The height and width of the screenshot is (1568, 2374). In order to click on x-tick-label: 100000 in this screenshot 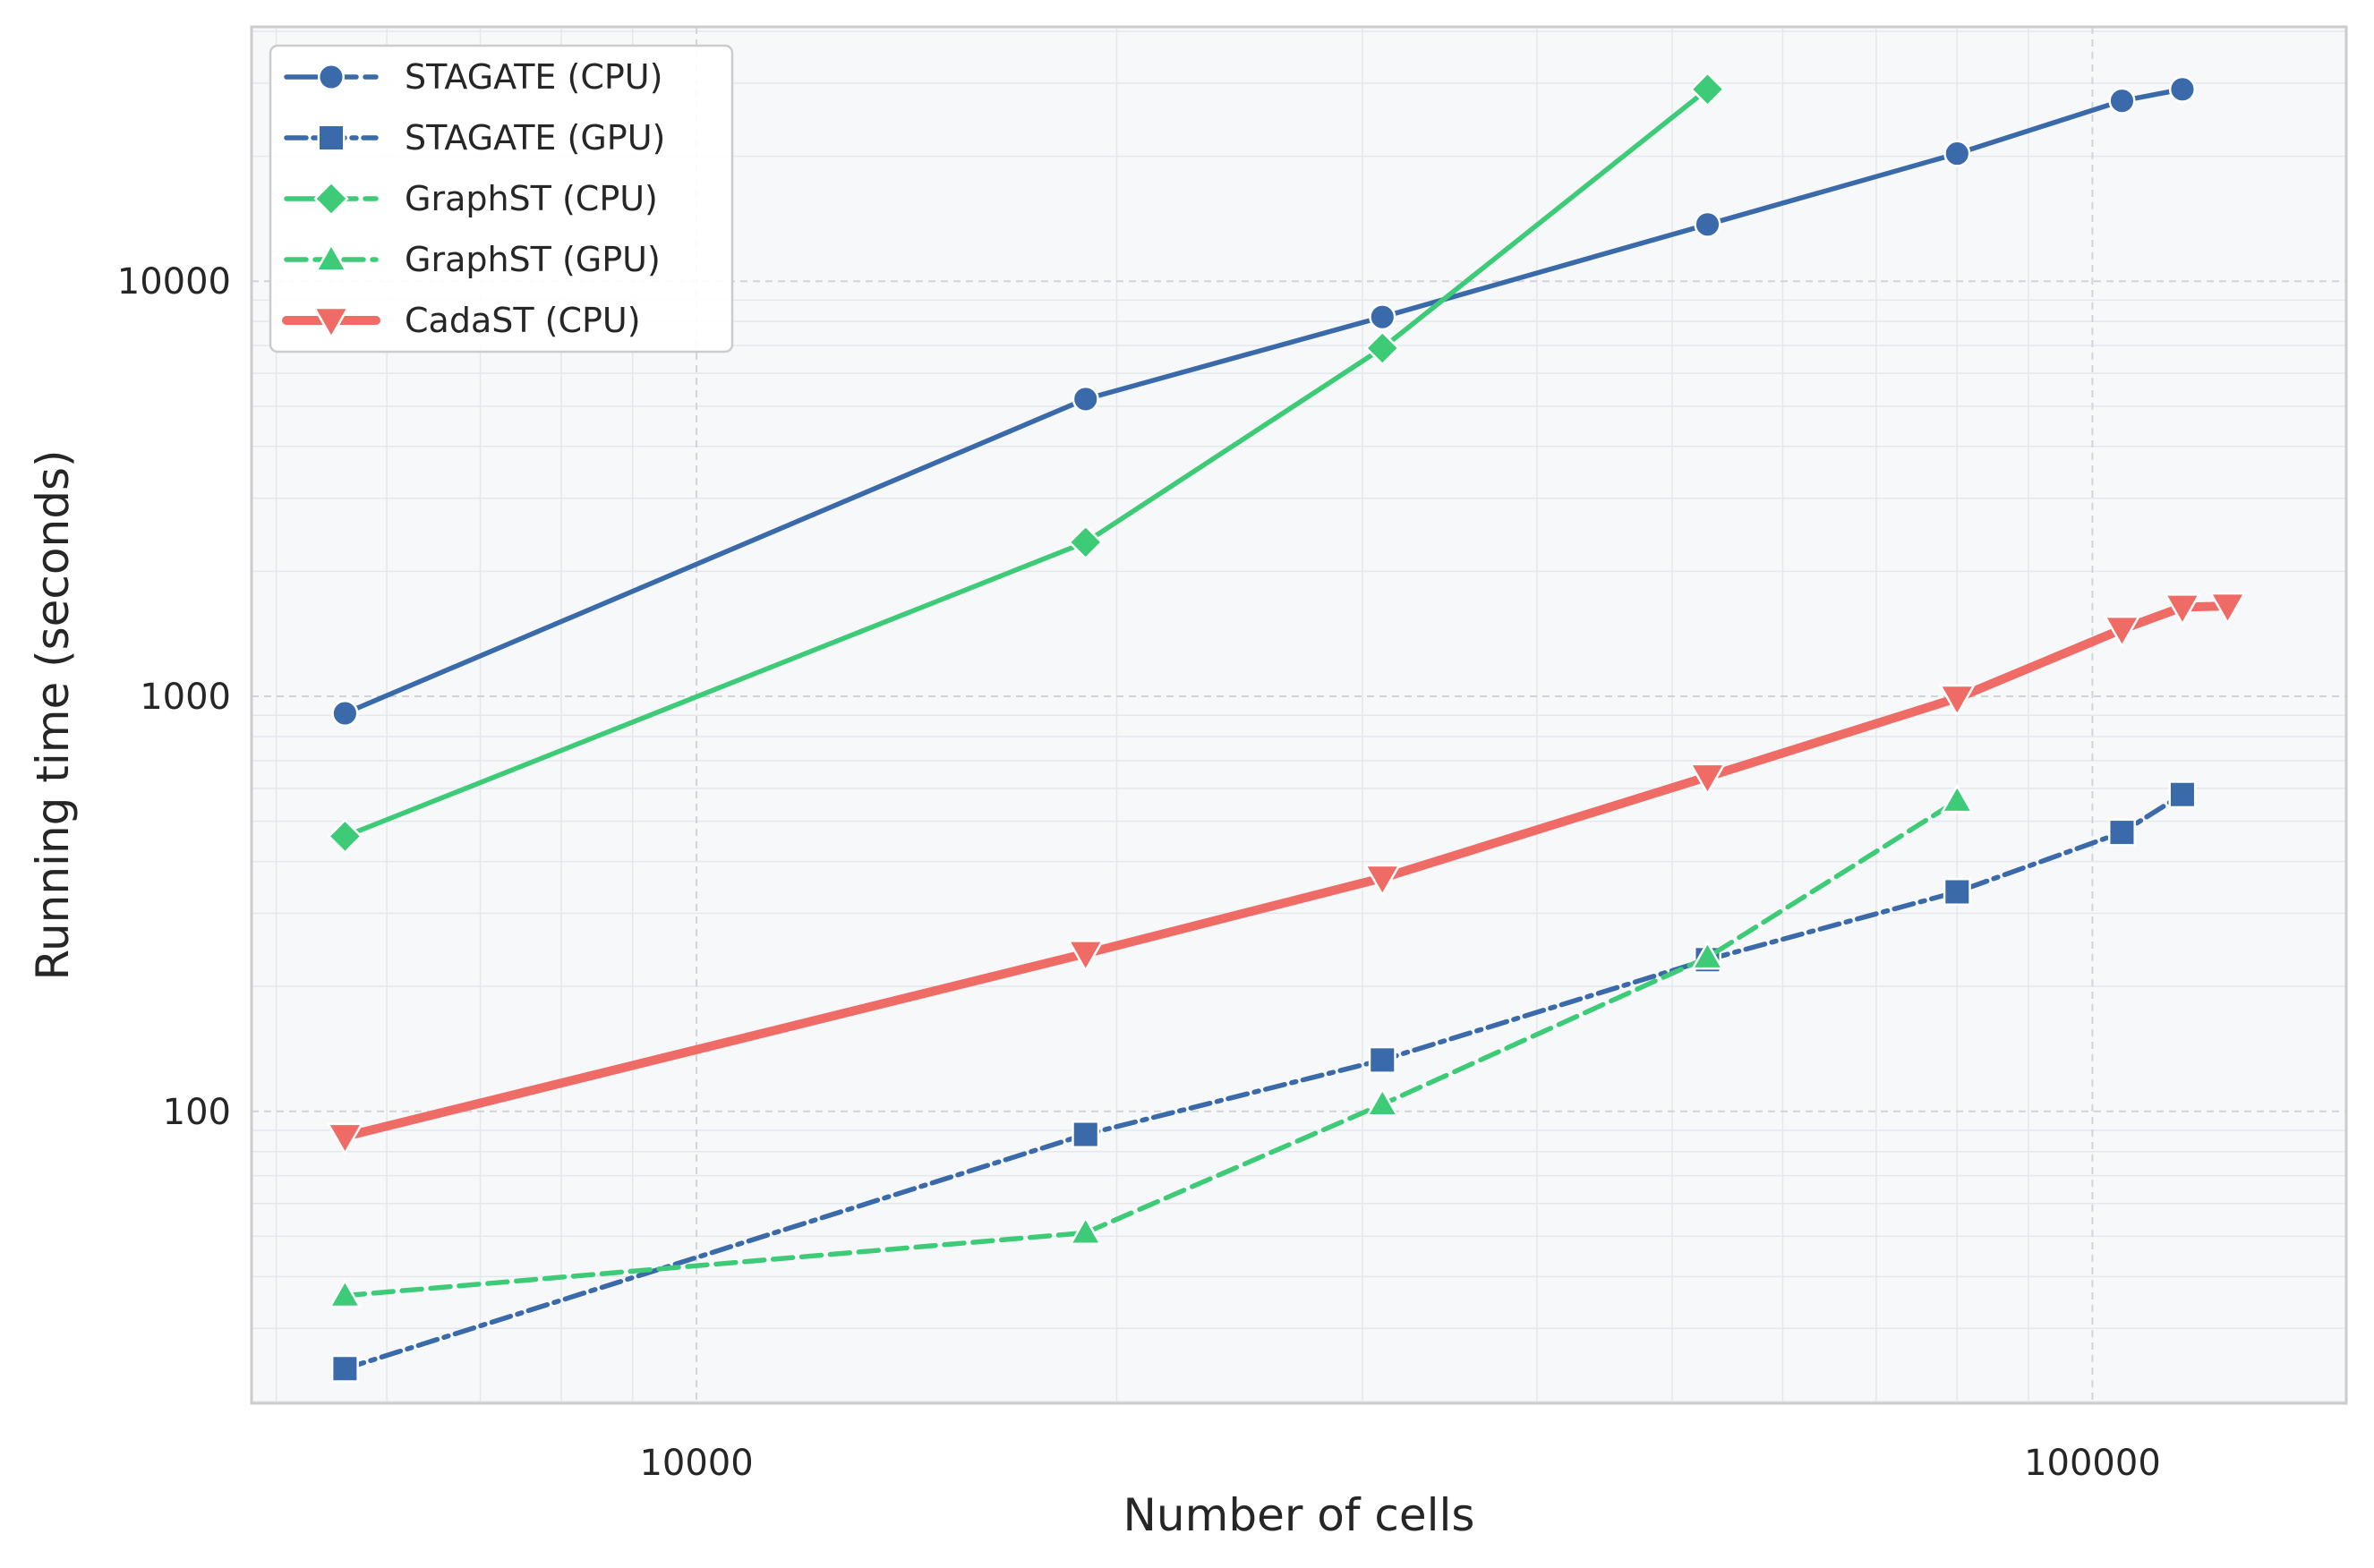, I will do `click(2092, 1463)`.